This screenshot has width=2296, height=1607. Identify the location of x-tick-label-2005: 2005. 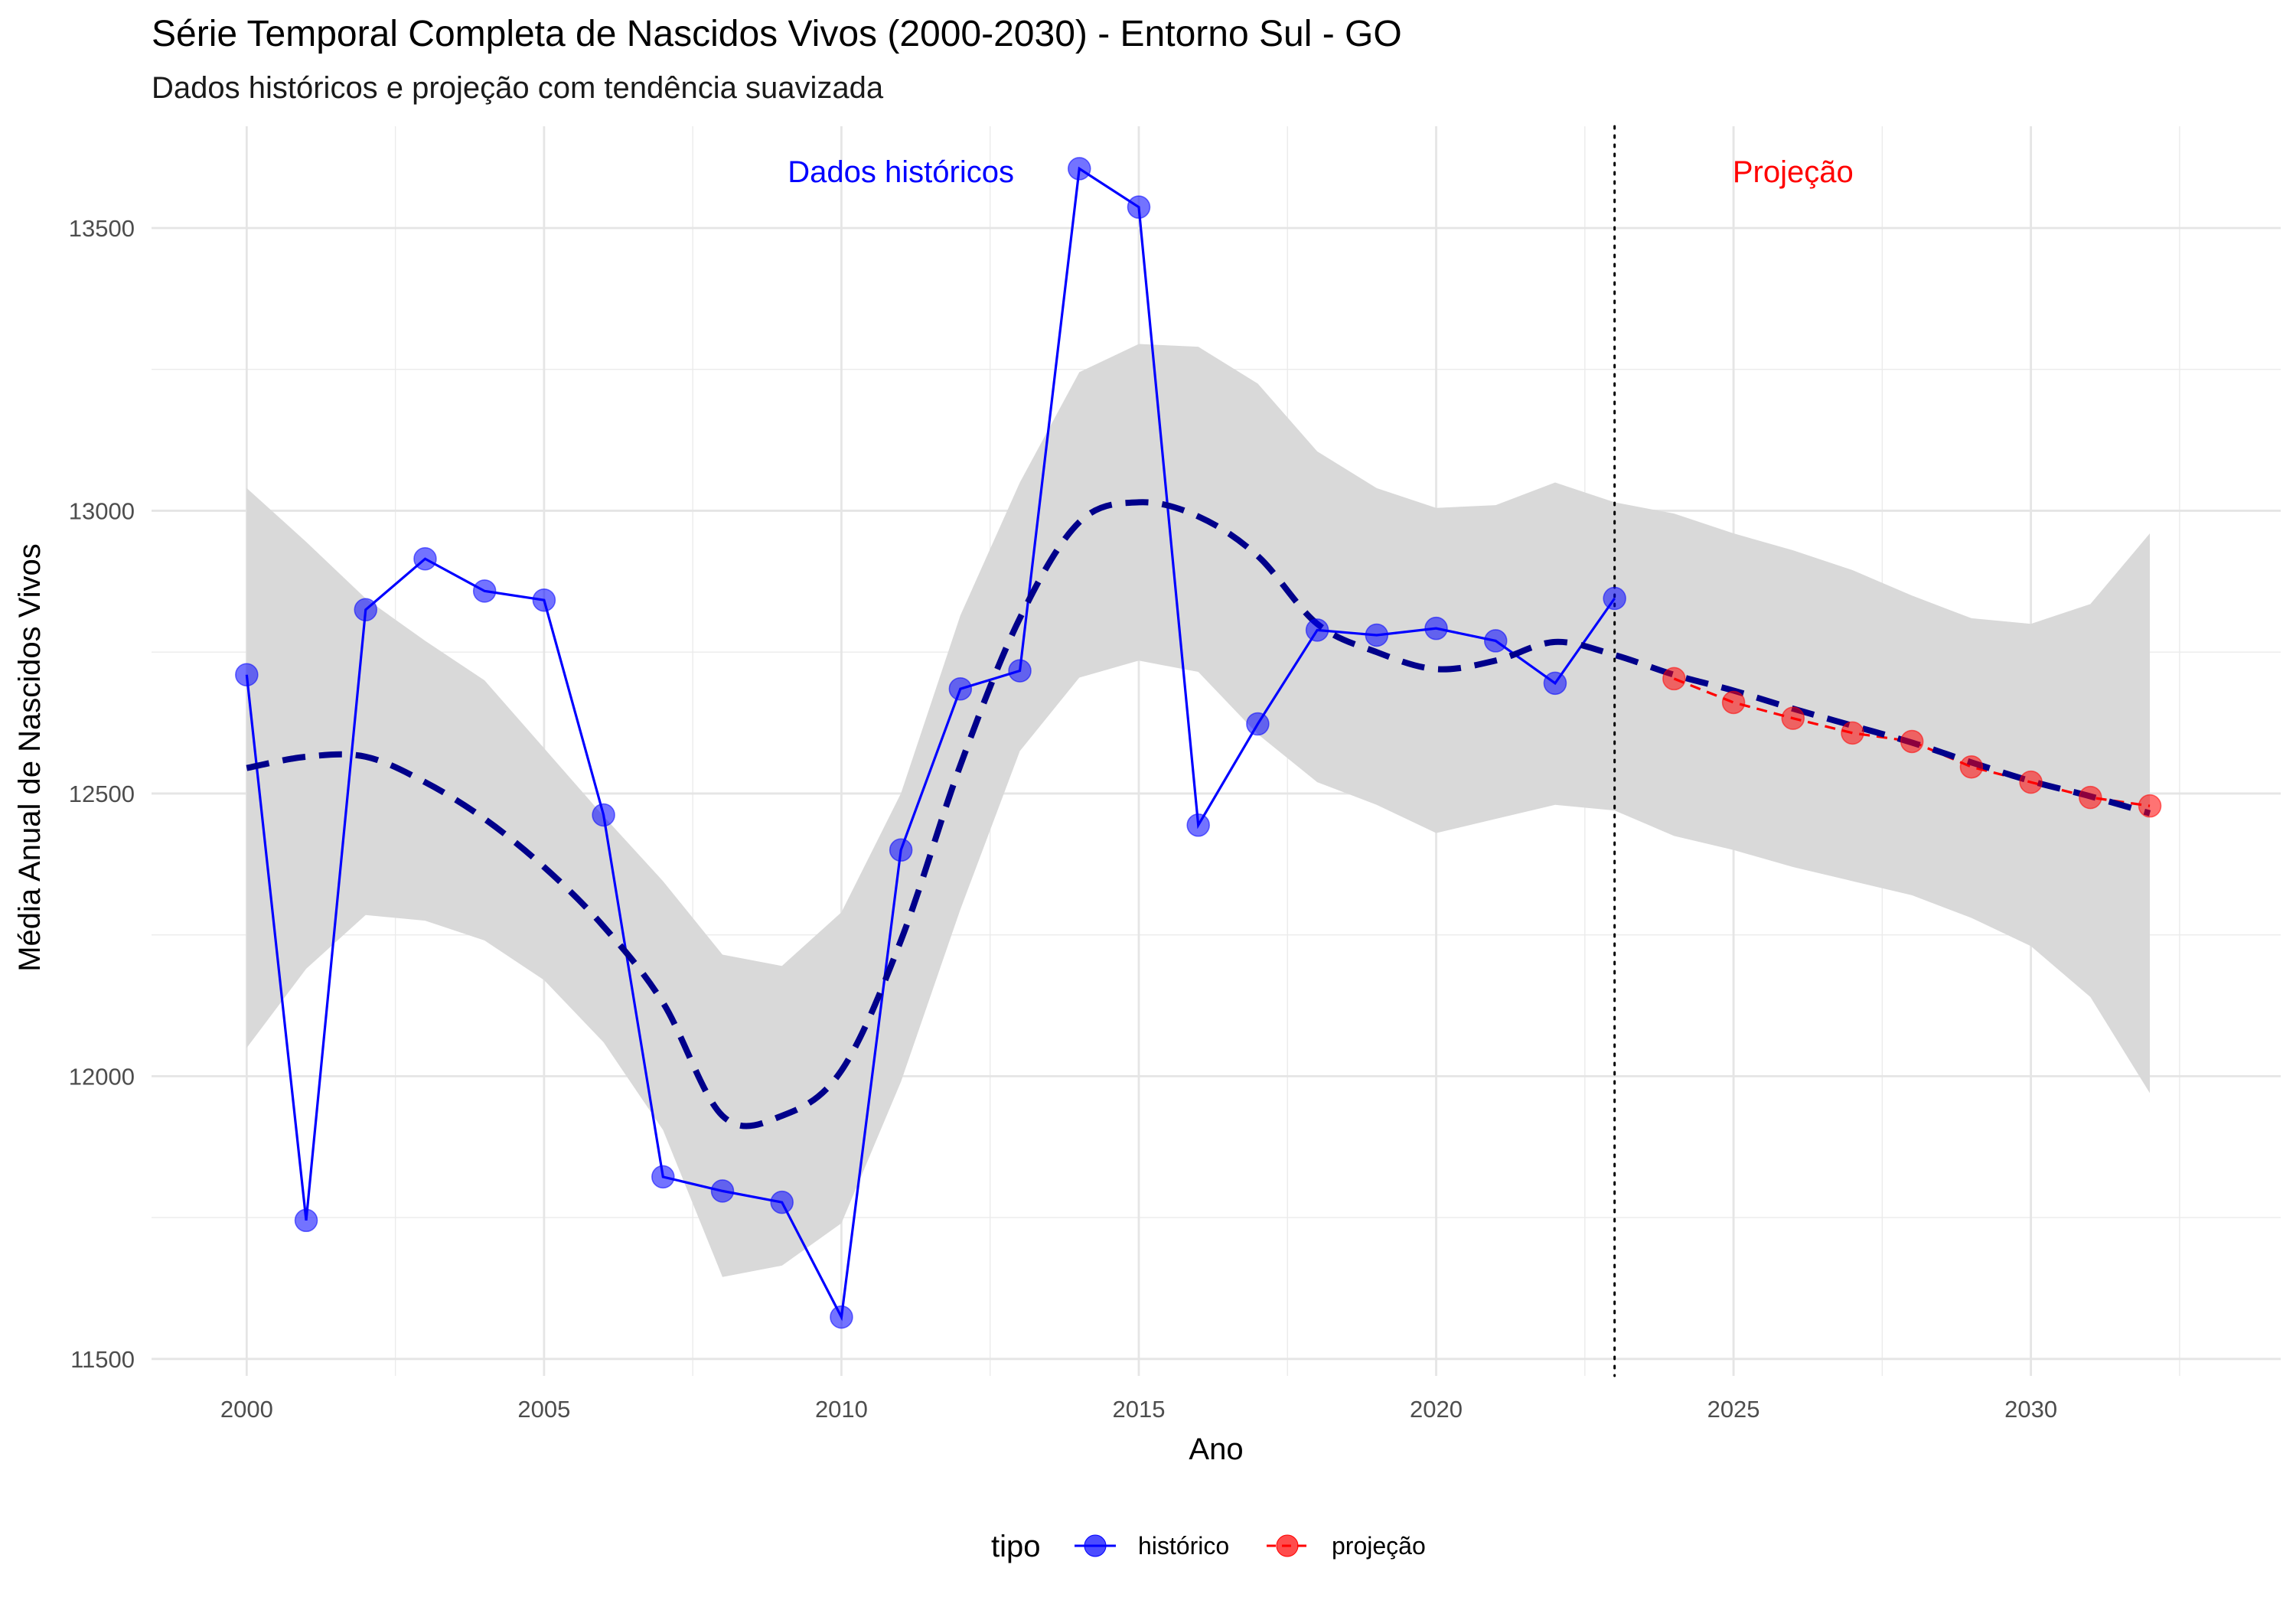
(543, 1409).